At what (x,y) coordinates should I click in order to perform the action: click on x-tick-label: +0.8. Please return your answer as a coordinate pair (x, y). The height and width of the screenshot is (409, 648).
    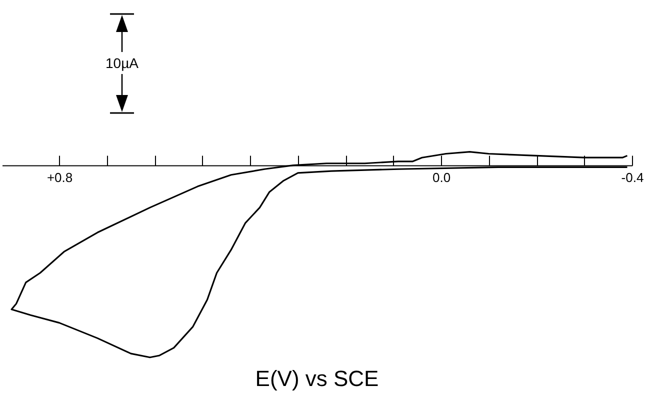
    Looking at the image, I should click on (59, 177).